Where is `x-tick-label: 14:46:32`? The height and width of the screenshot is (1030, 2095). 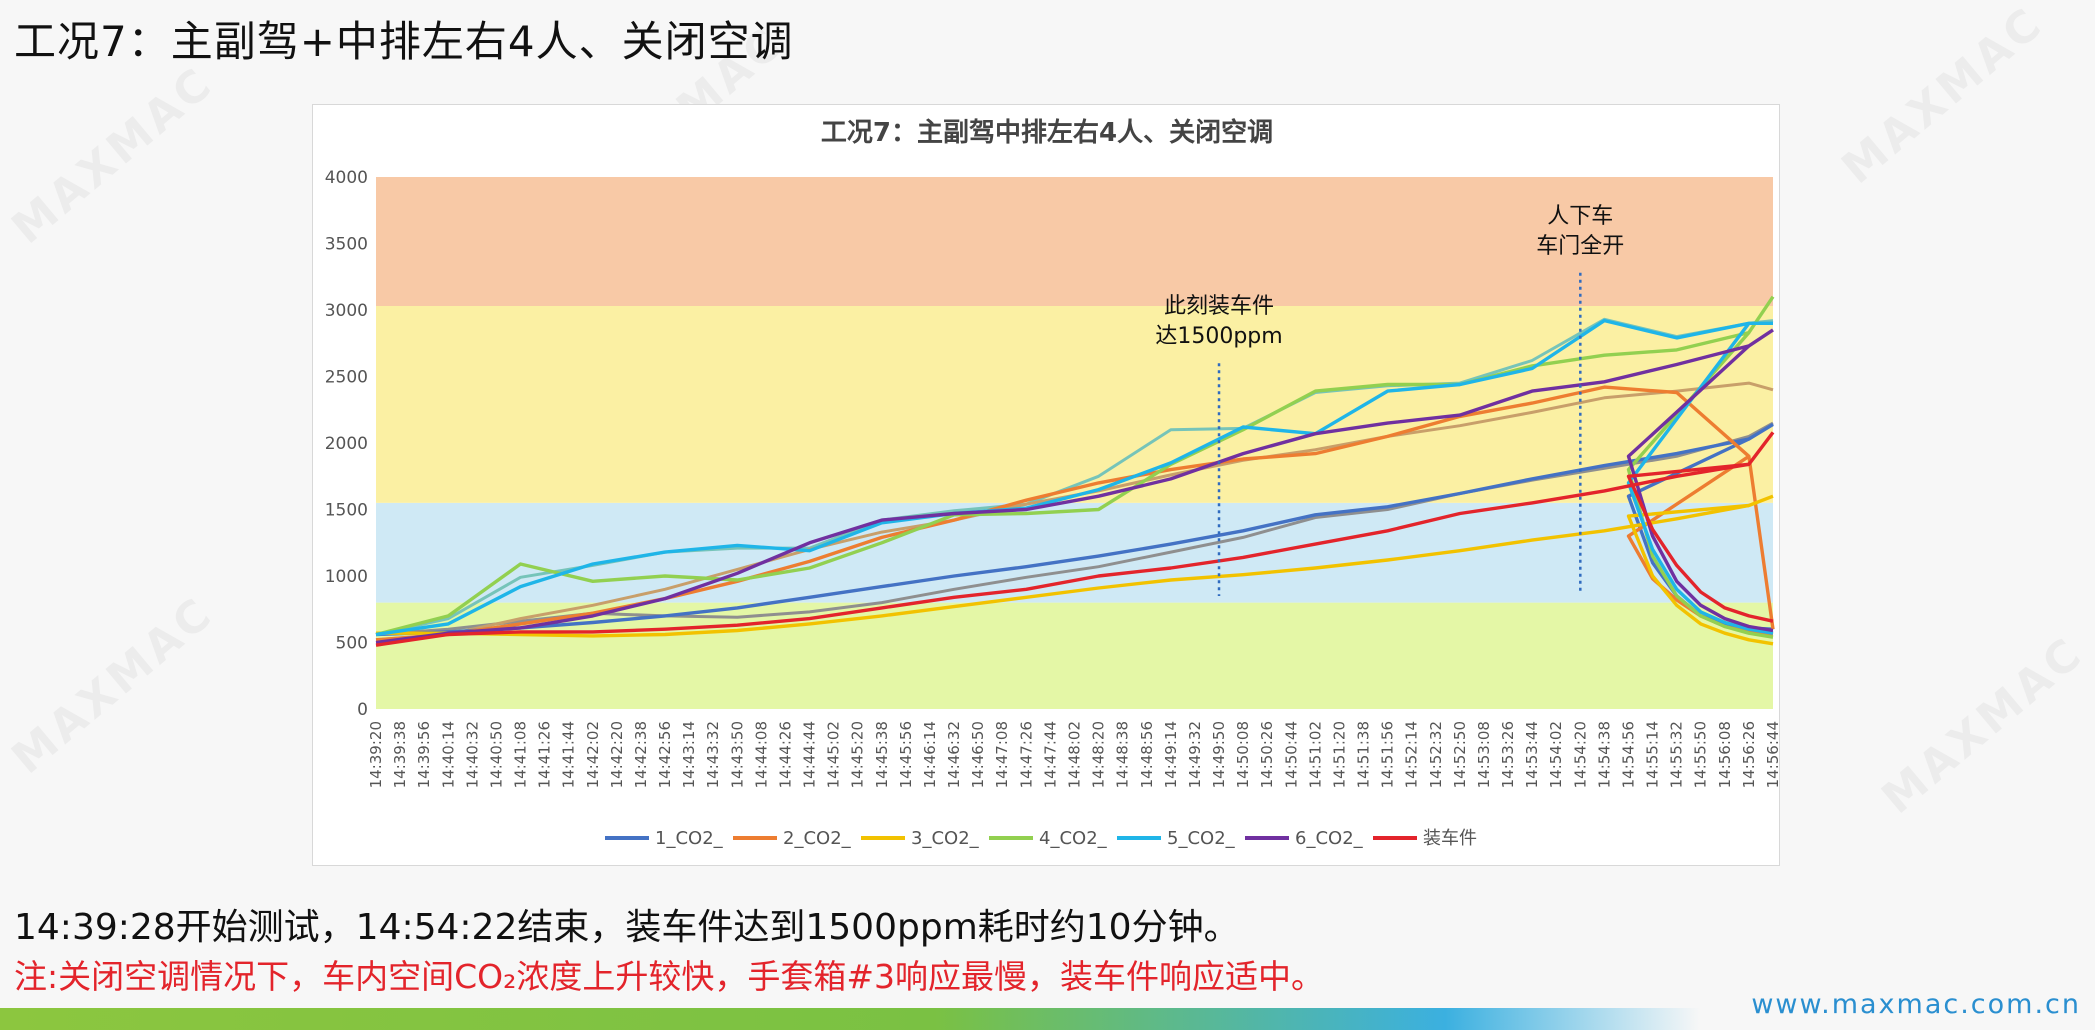 x-tick-label: 14:46:32 is located at coordinates (954, 754).